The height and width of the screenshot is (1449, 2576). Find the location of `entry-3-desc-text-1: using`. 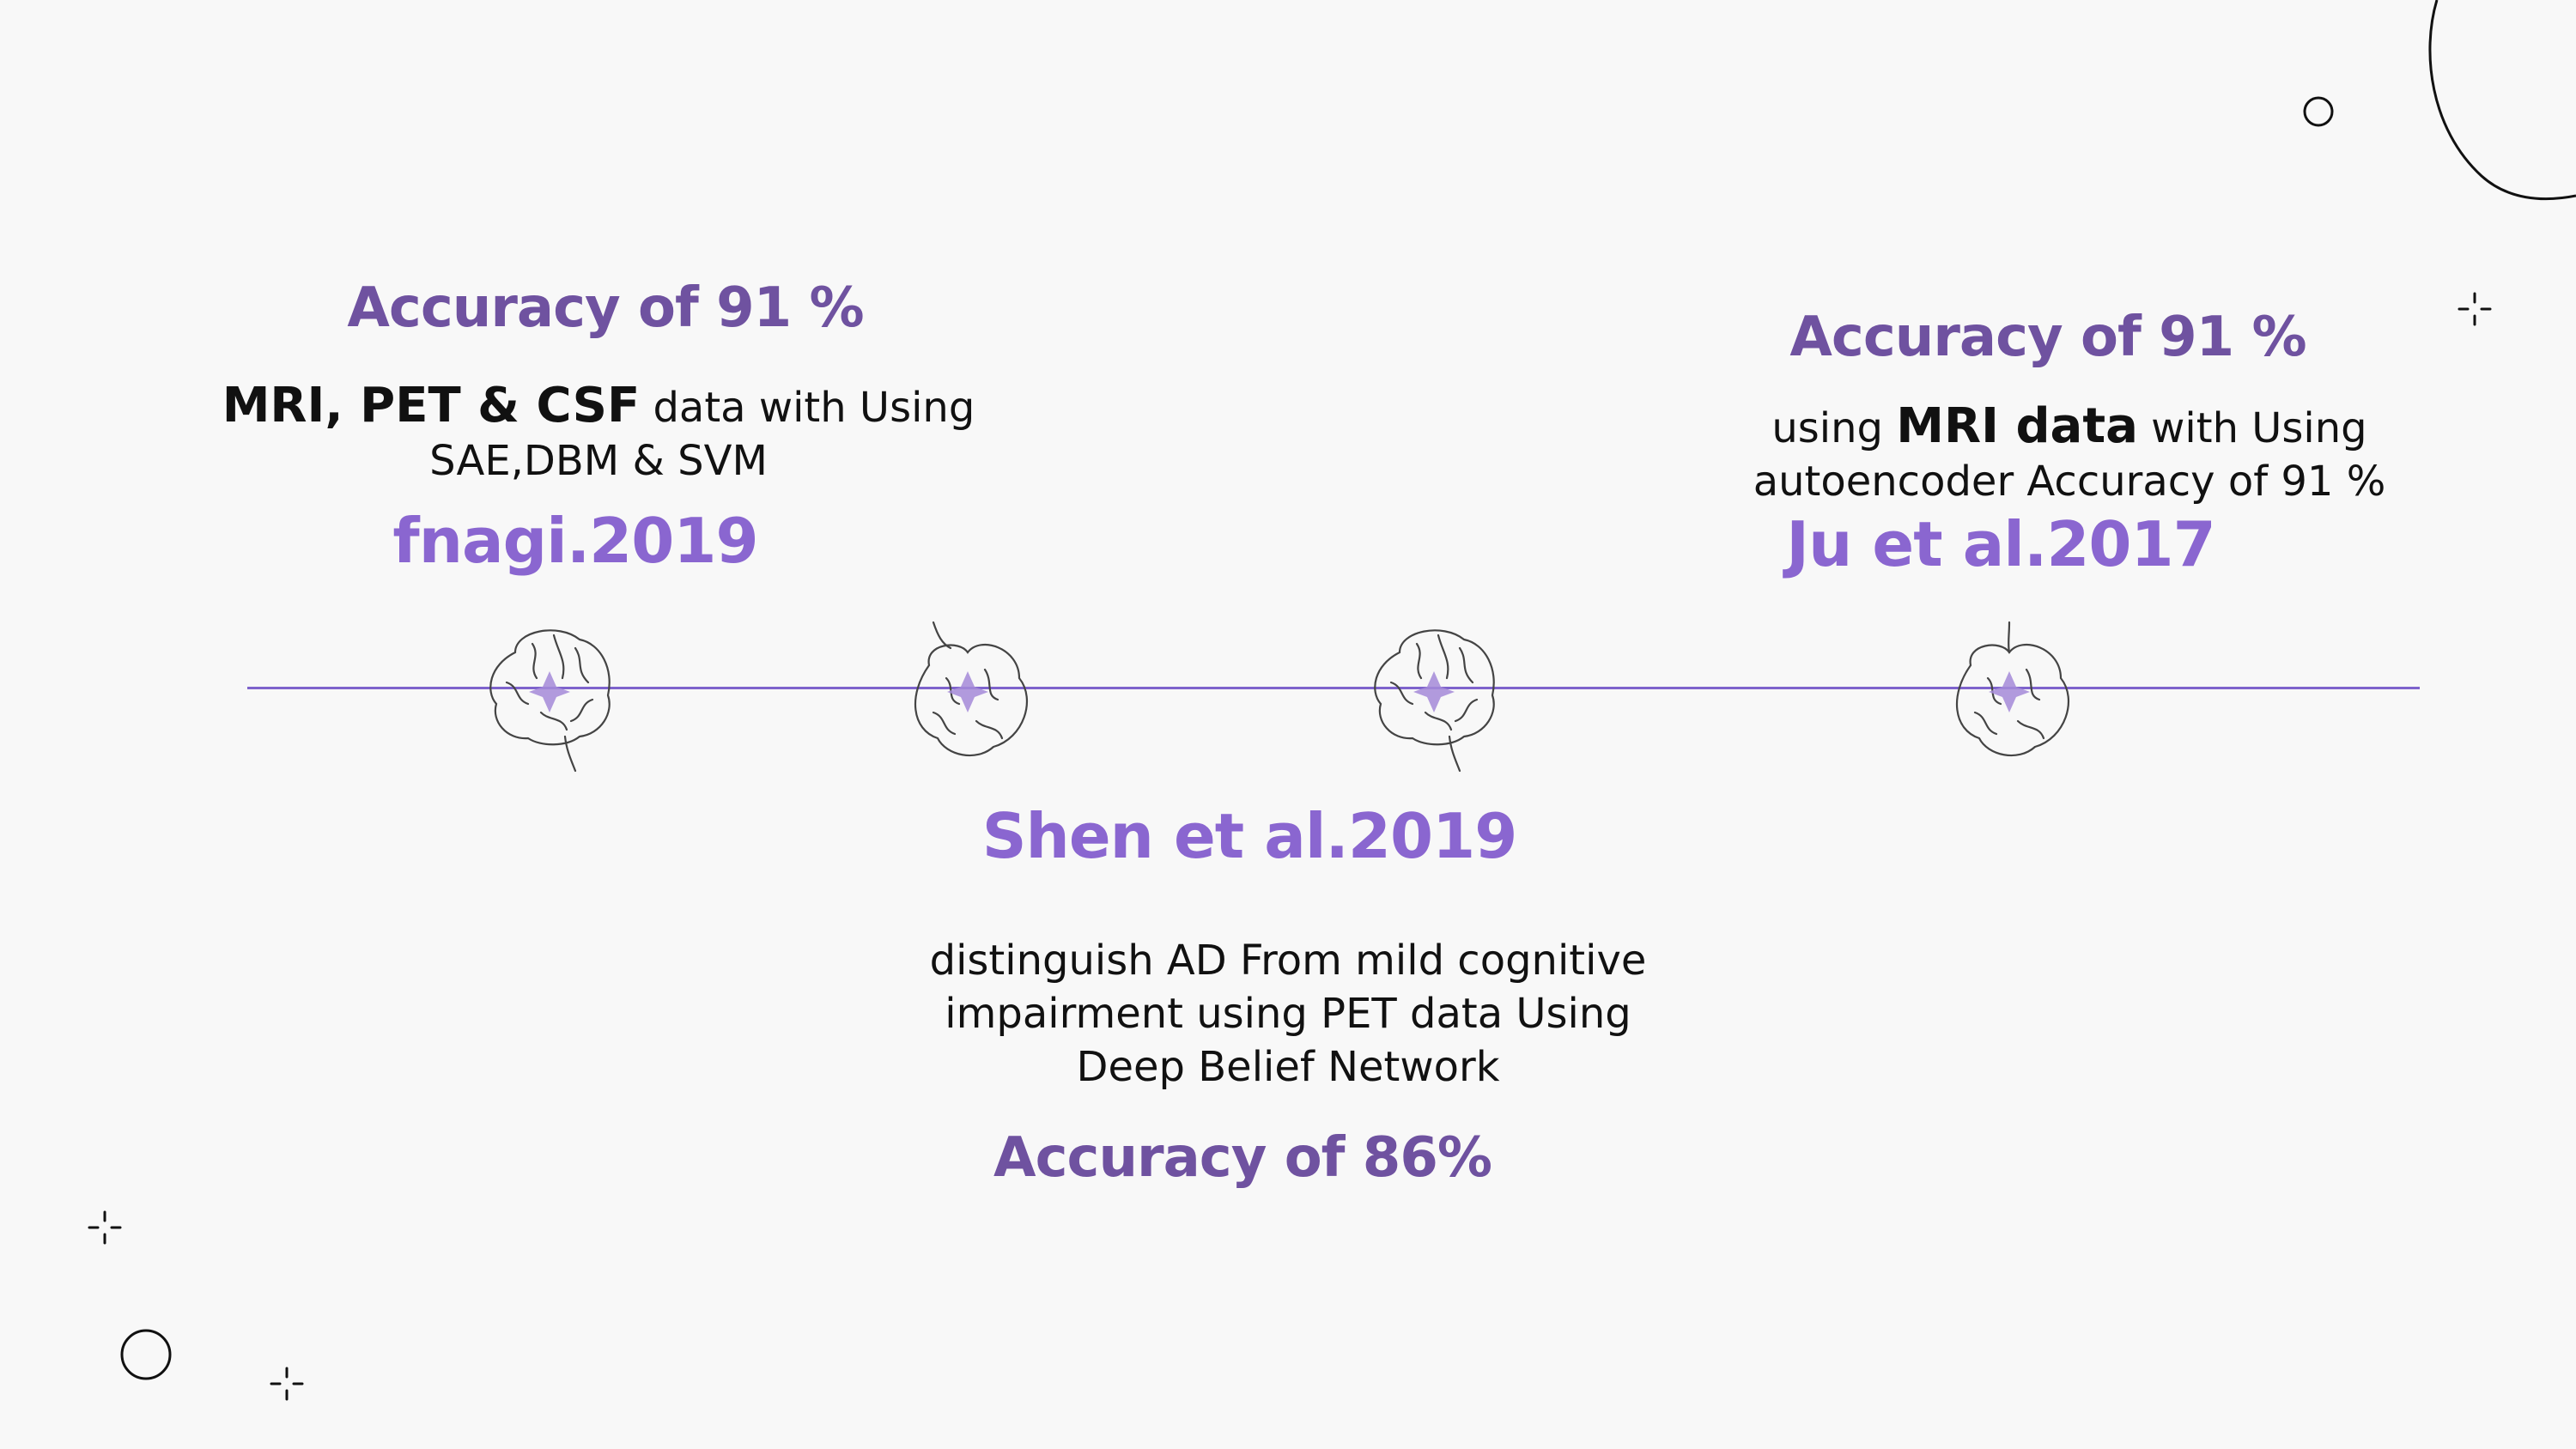

entry-3-desc-text-1: using is located at coordinates (1834, 428).